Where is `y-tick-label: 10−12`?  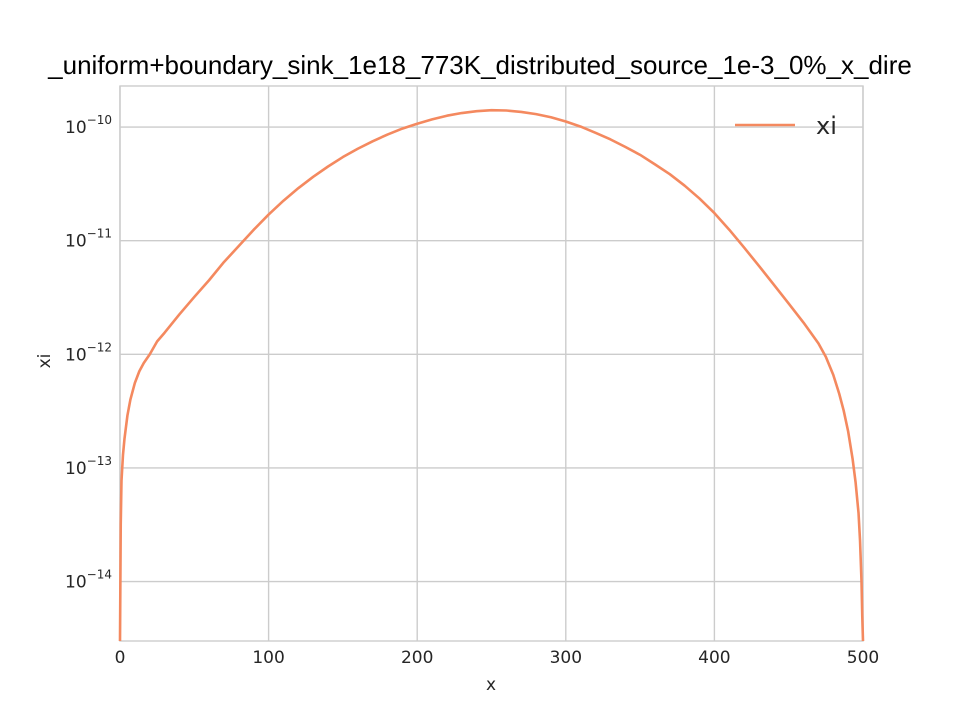
y-tick-label: 10−12 is located at coordinates (88, 352).